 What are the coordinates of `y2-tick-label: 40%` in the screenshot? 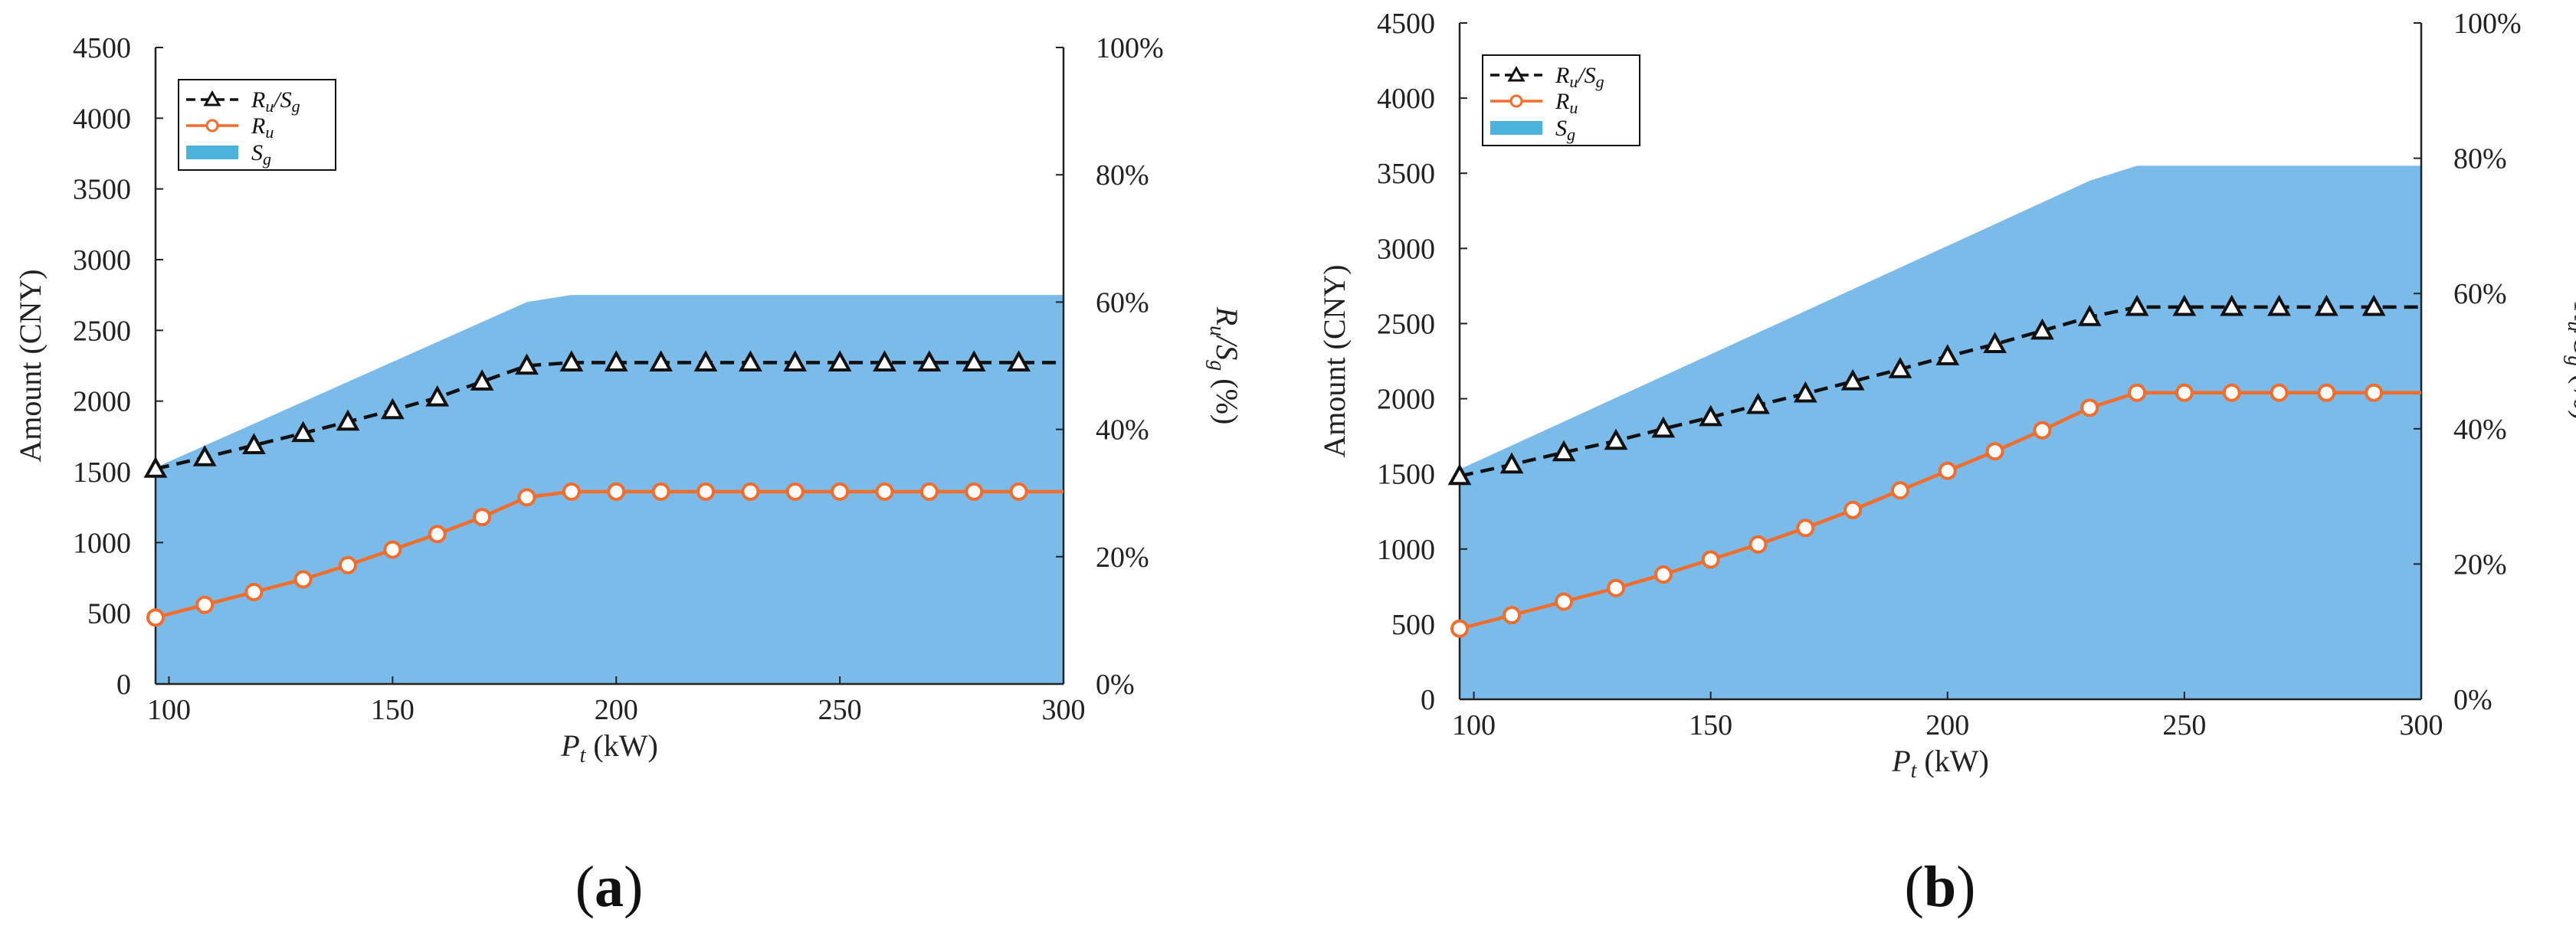 It's located at (1122, 430).